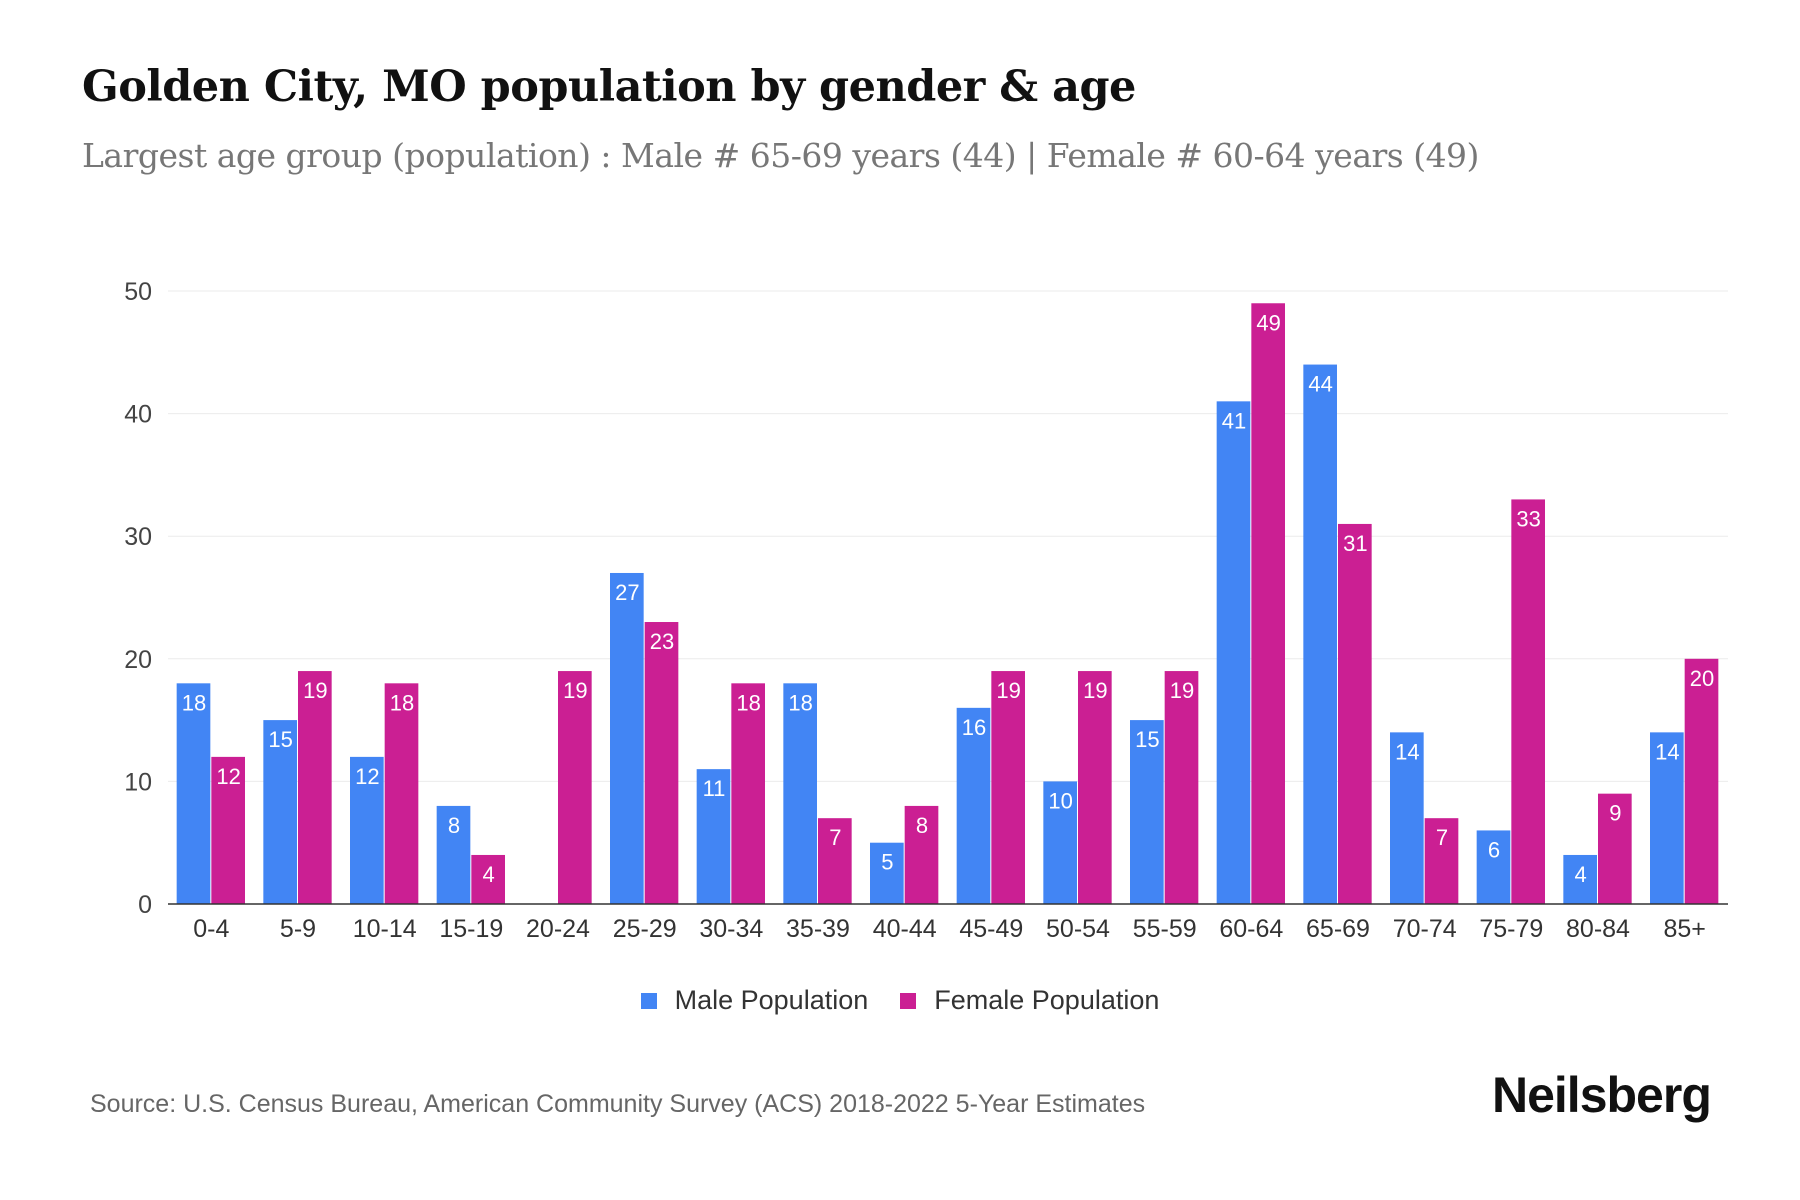 The width and height of the screenshot is (1800, 1200). I want to click on data-label: 9, so click(1615, 813).